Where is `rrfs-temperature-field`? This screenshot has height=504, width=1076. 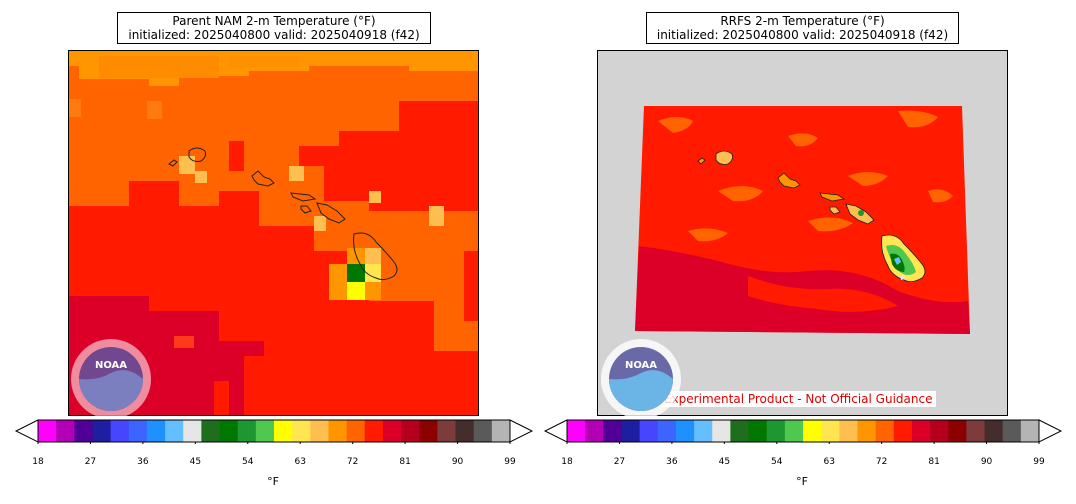
rrfs-temperature-field is located at coordinates (802, 220).